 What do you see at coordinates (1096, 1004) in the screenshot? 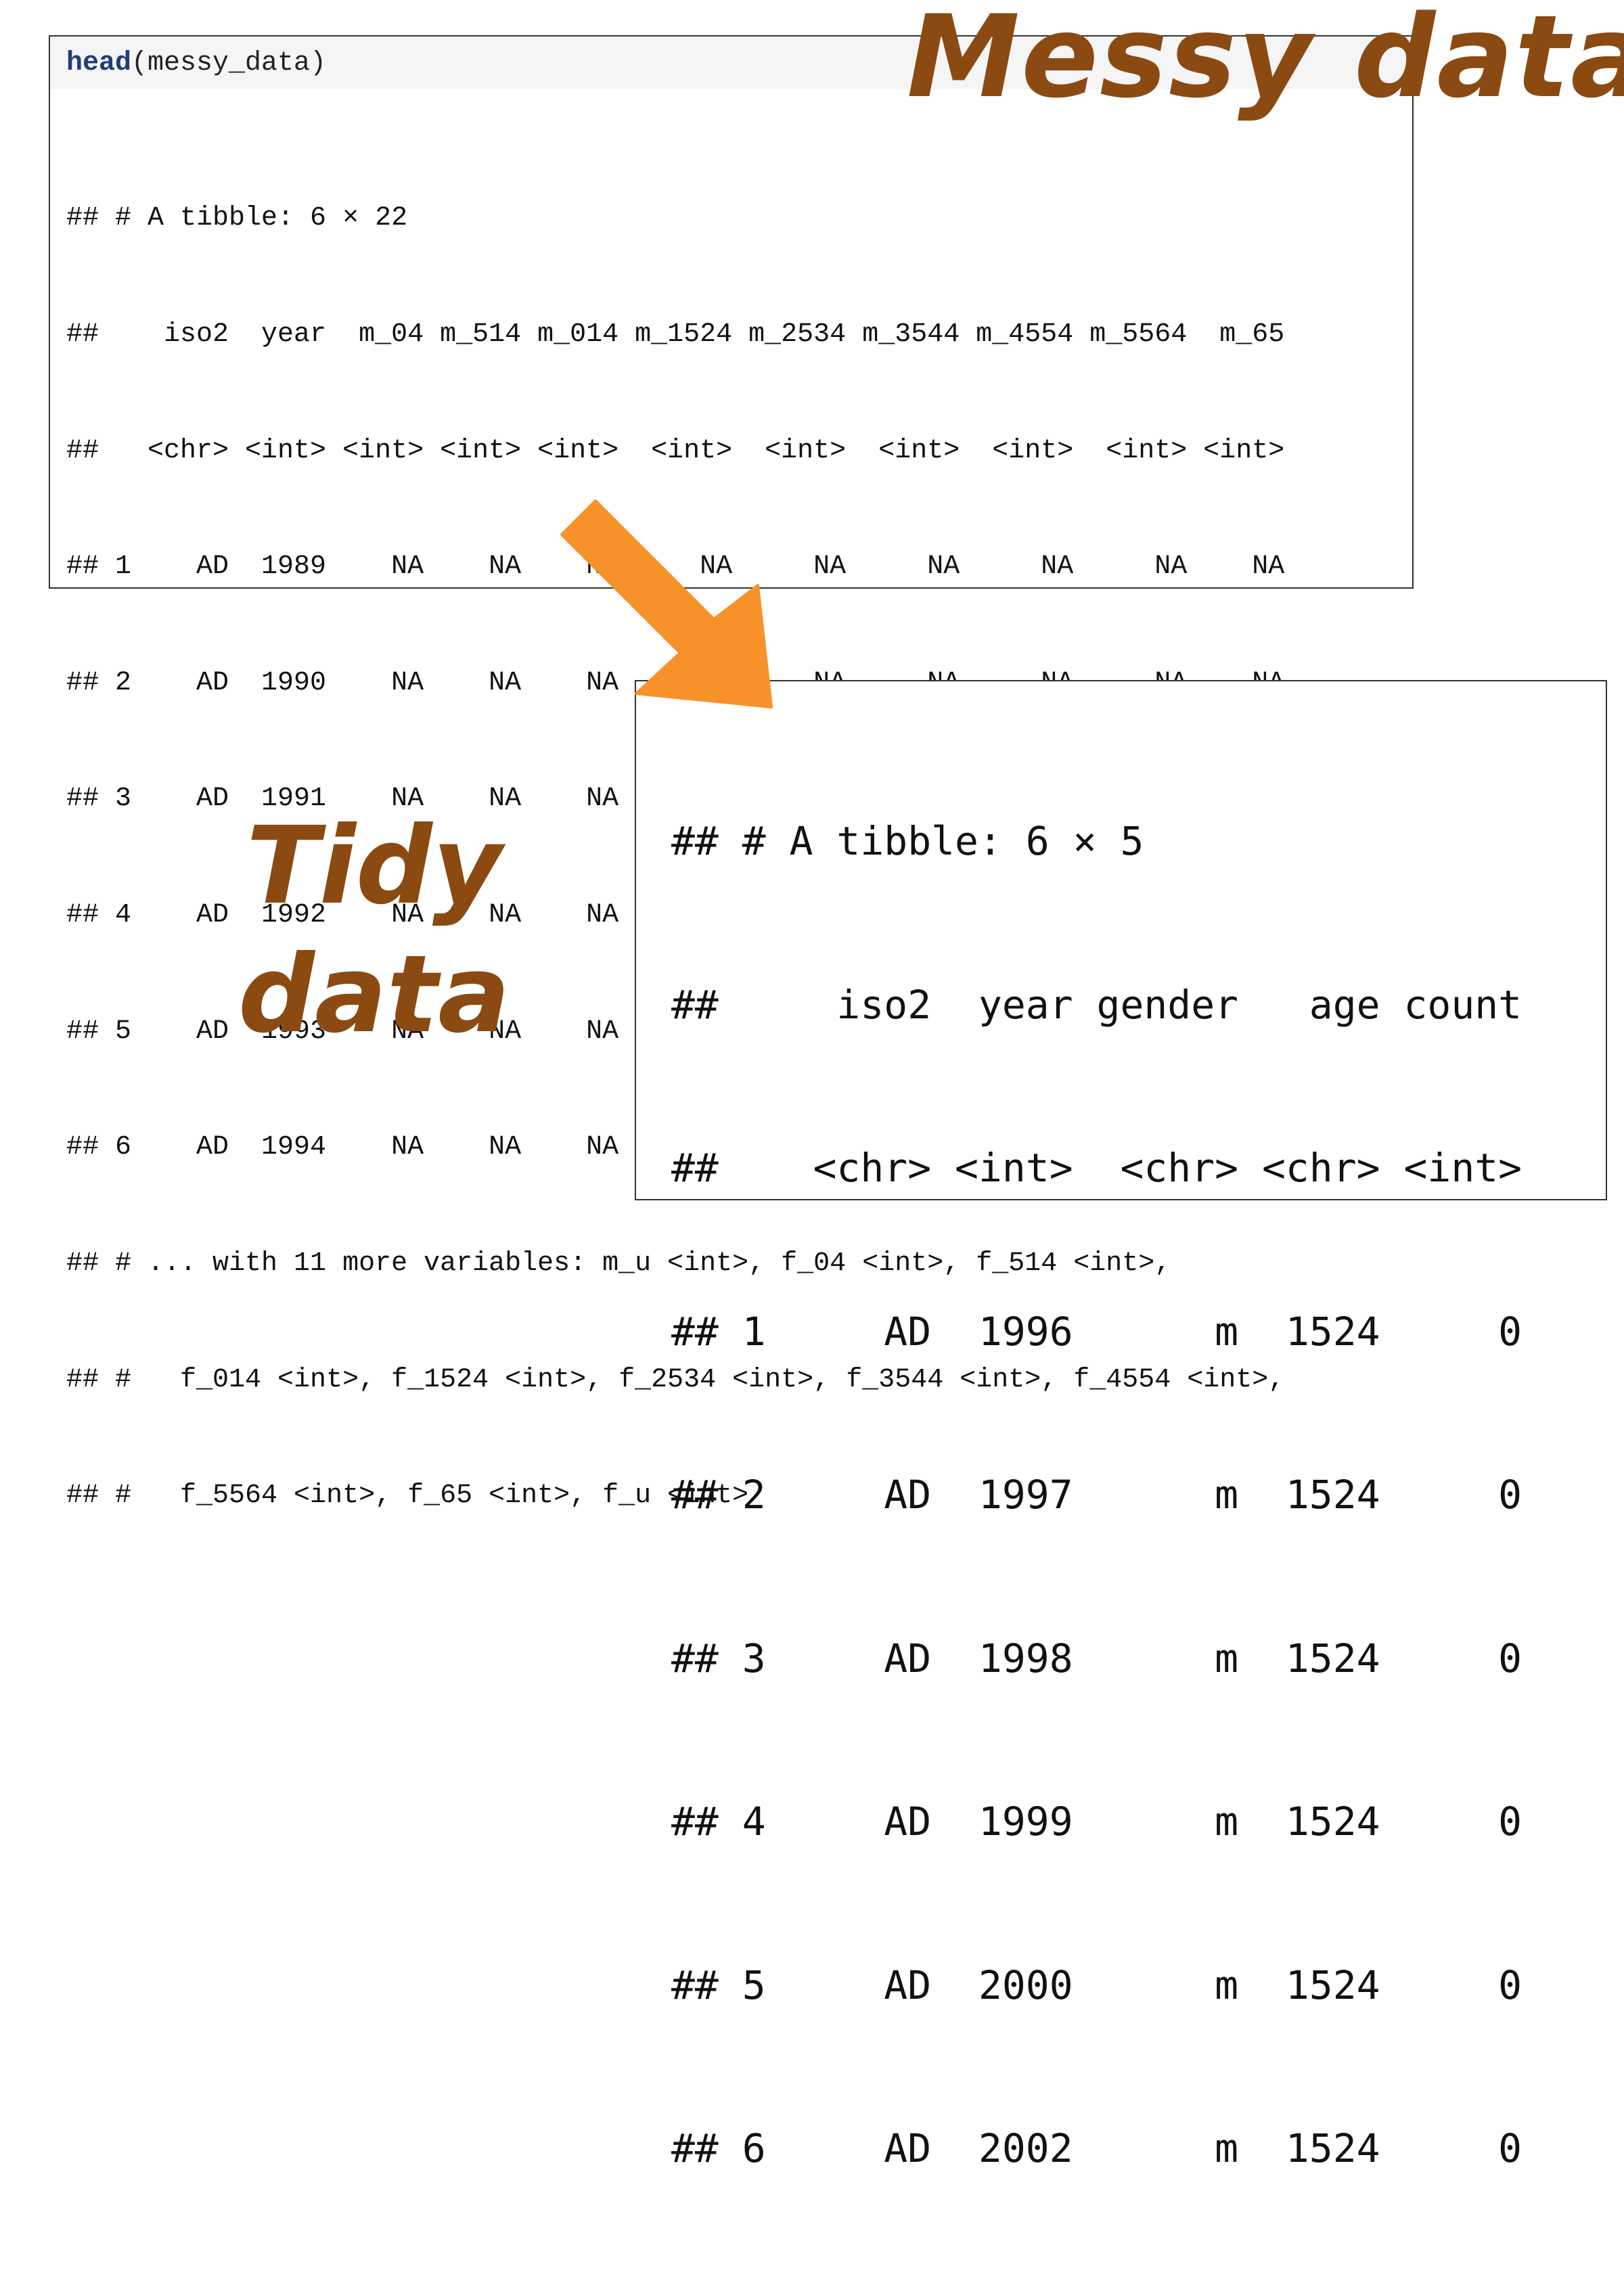
I see `output-line: ## iso2 year gender age count` at bounding box center [1096, 1004].